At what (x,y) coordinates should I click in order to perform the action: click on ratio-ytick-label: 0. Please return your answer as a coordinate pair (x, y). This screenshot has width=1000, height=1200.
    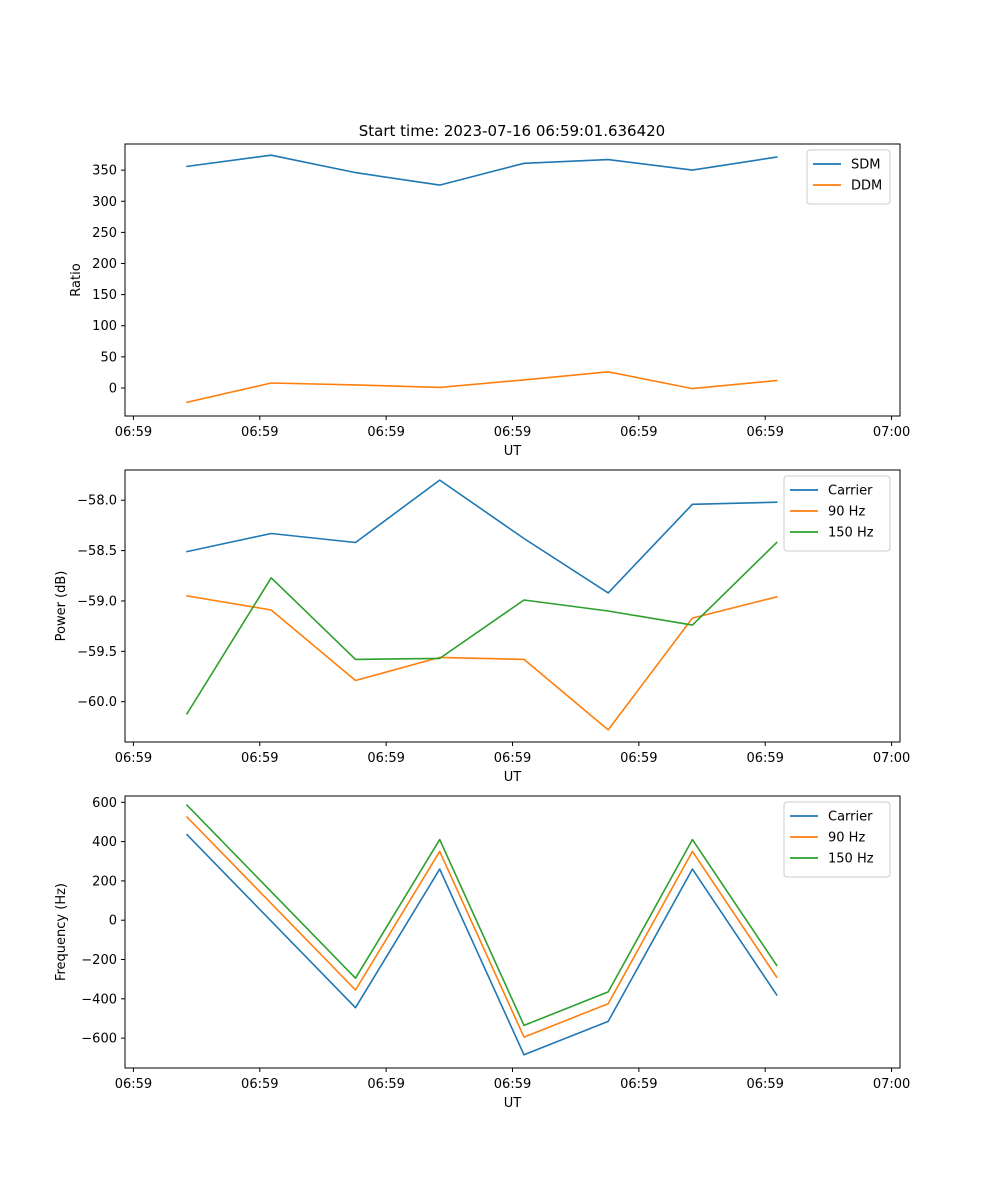
    Looking at the image, I should click on (113, 388).